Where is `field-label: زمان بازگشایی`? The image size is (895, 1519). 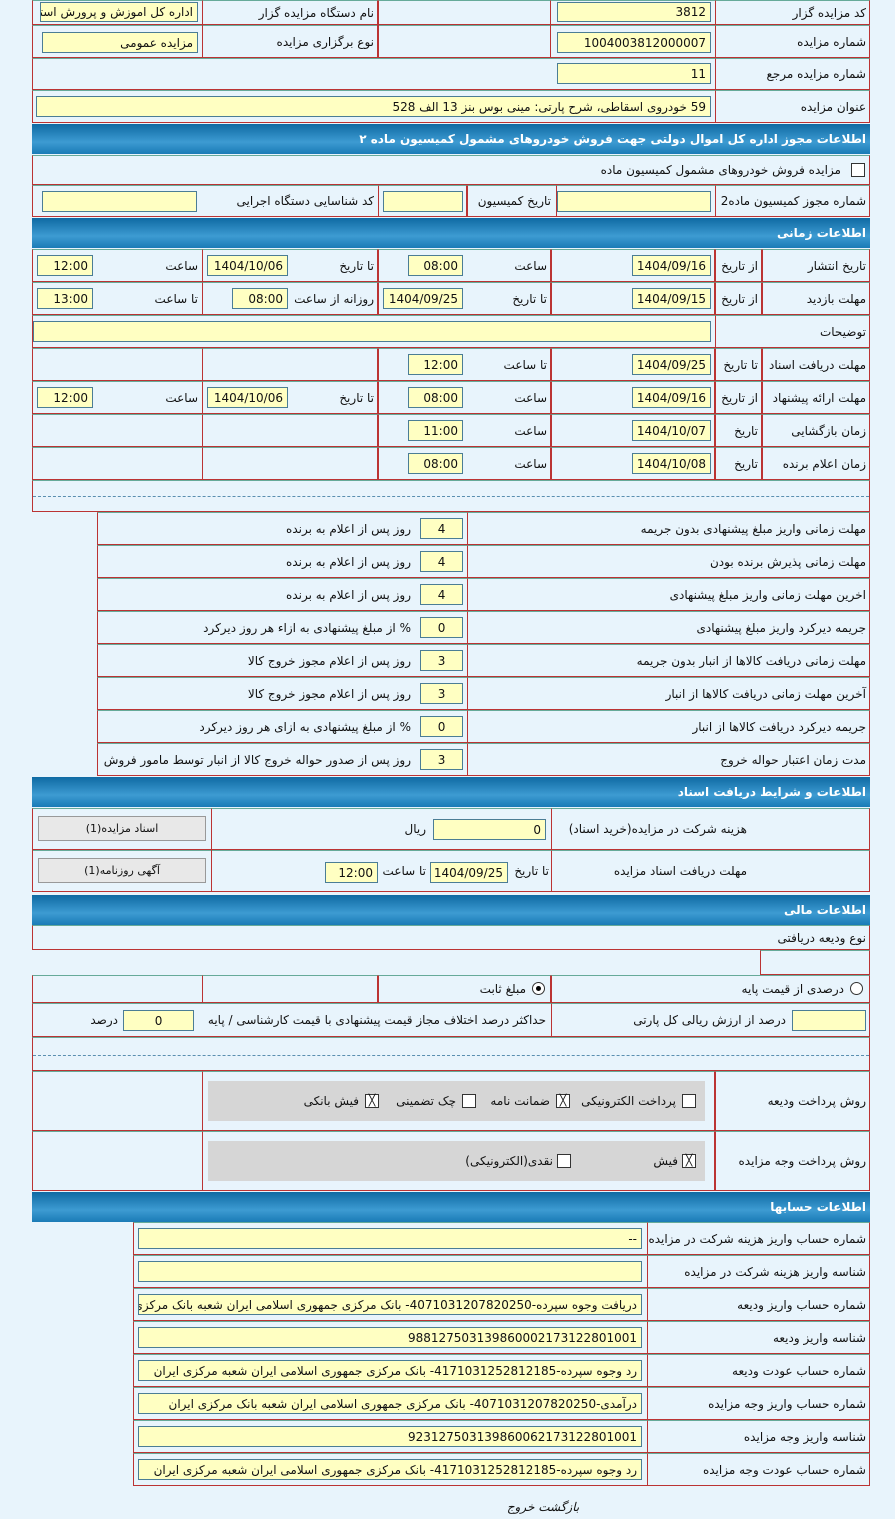
field-label: زمان بازگشایی is located at coordinates (828, 430).